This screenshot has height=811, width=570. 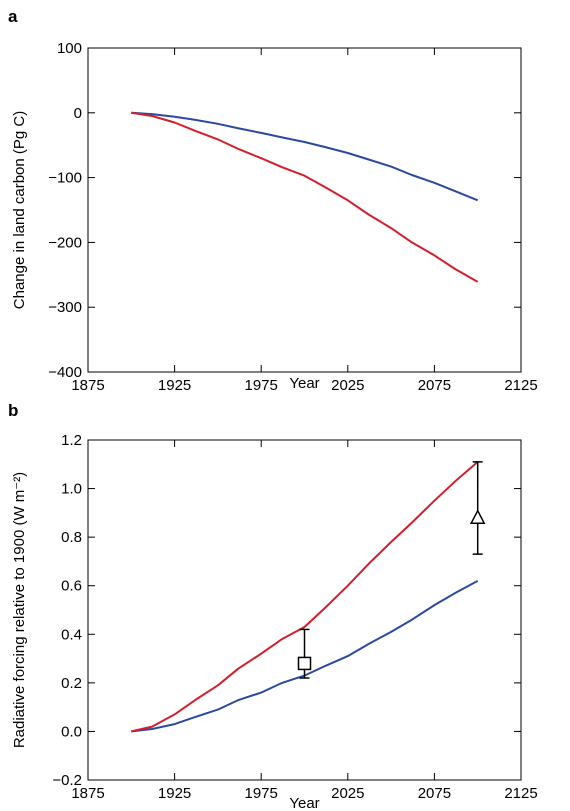 What do you see at coordinates (13, 410) in the screenshot?
I see `panel-b-letter: b` at bounding box center [13, 410].